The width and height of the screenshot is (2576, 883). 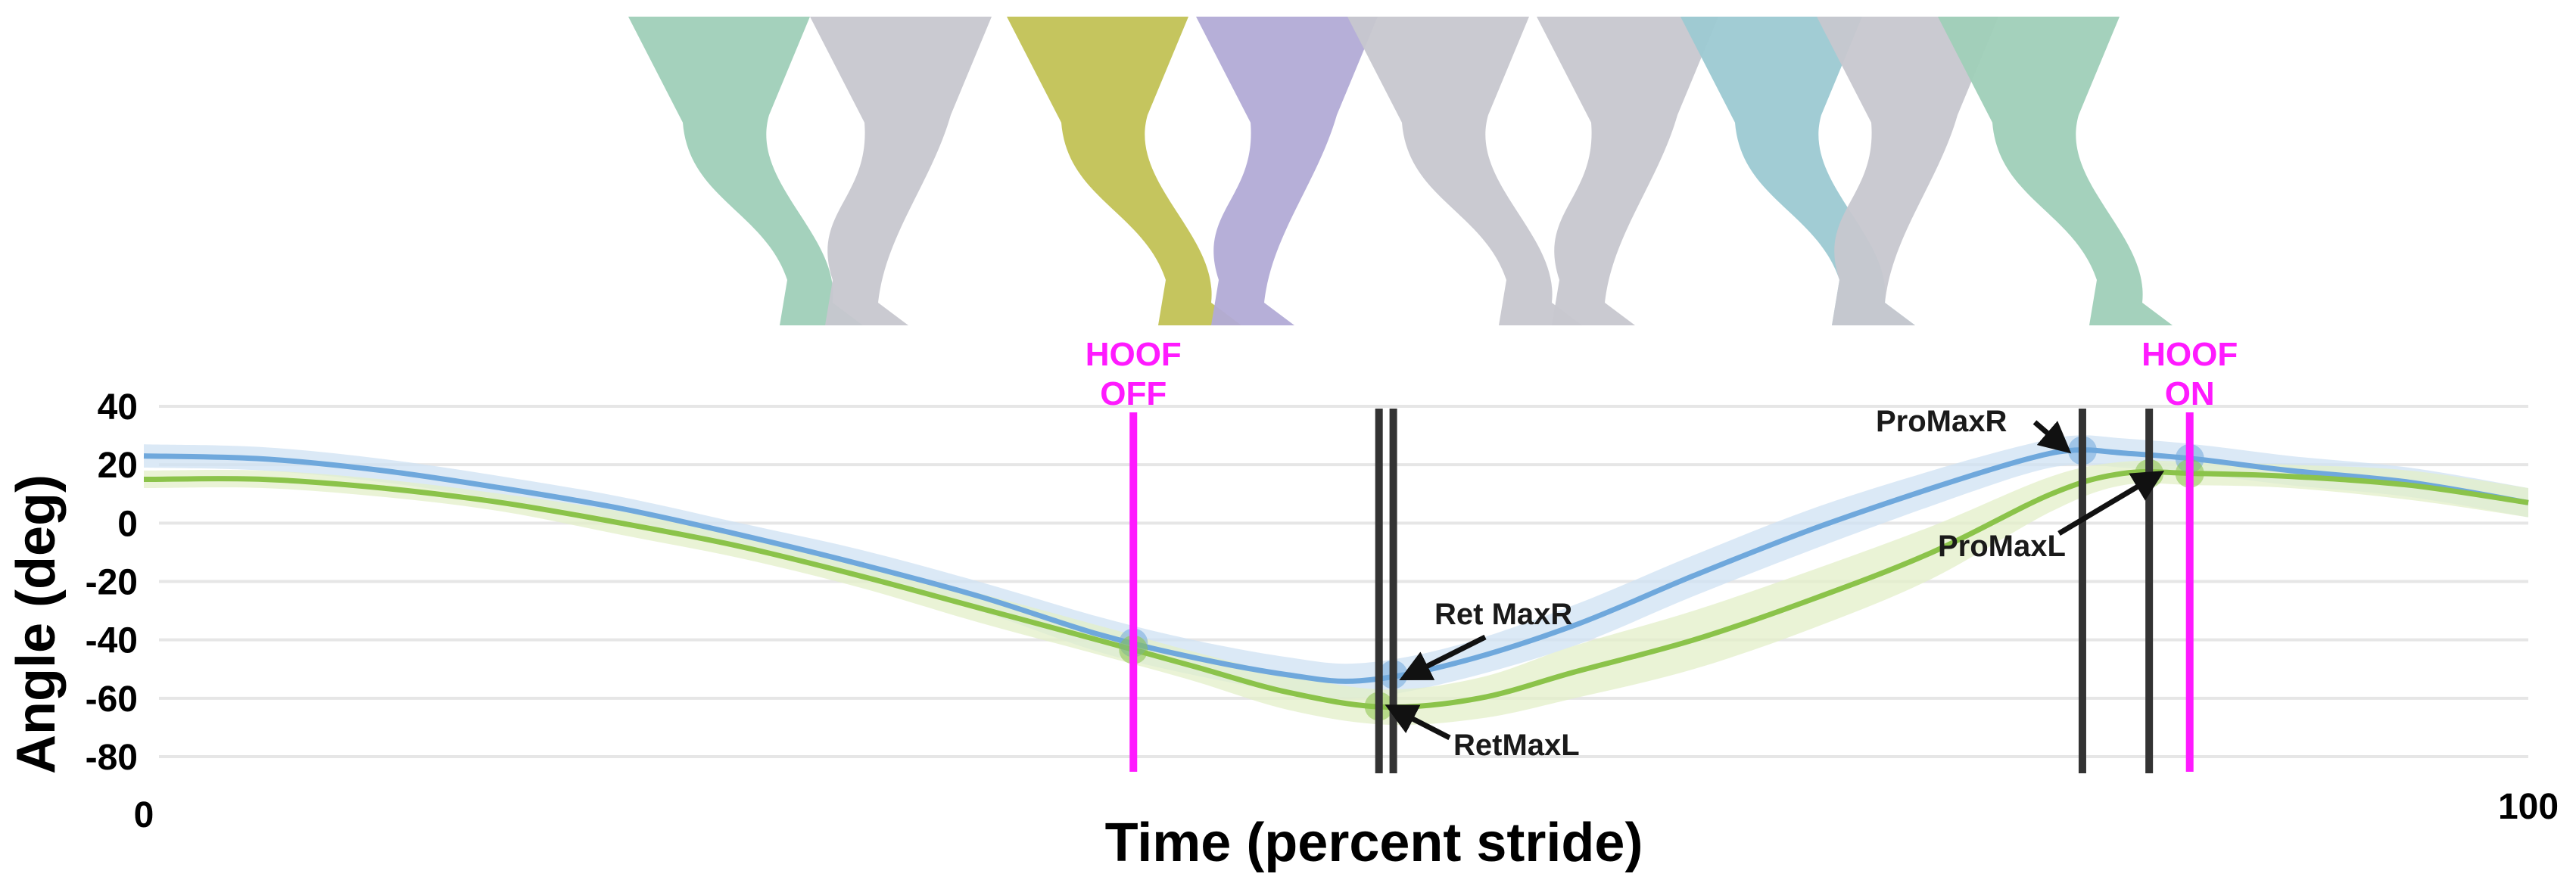 I want to click on y-tick-label: -40, so click(x=112, y=641).